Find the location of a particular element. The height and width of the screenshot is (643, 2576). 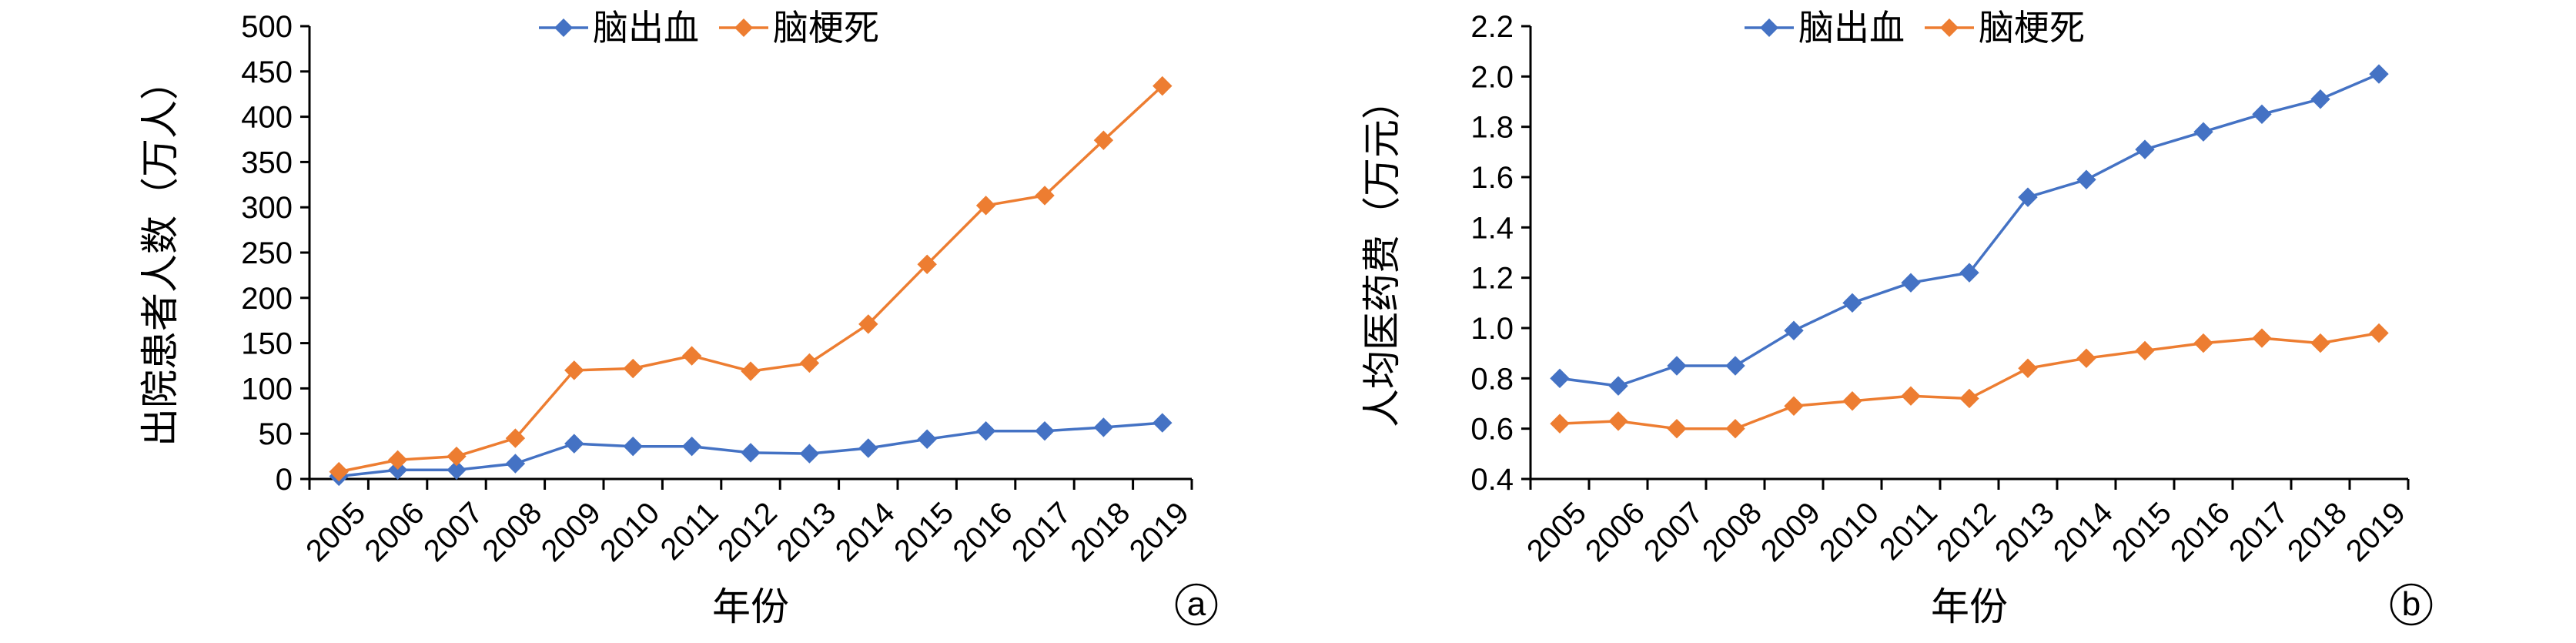

y-tick-label: 300 is located at coordinates (267, 208).